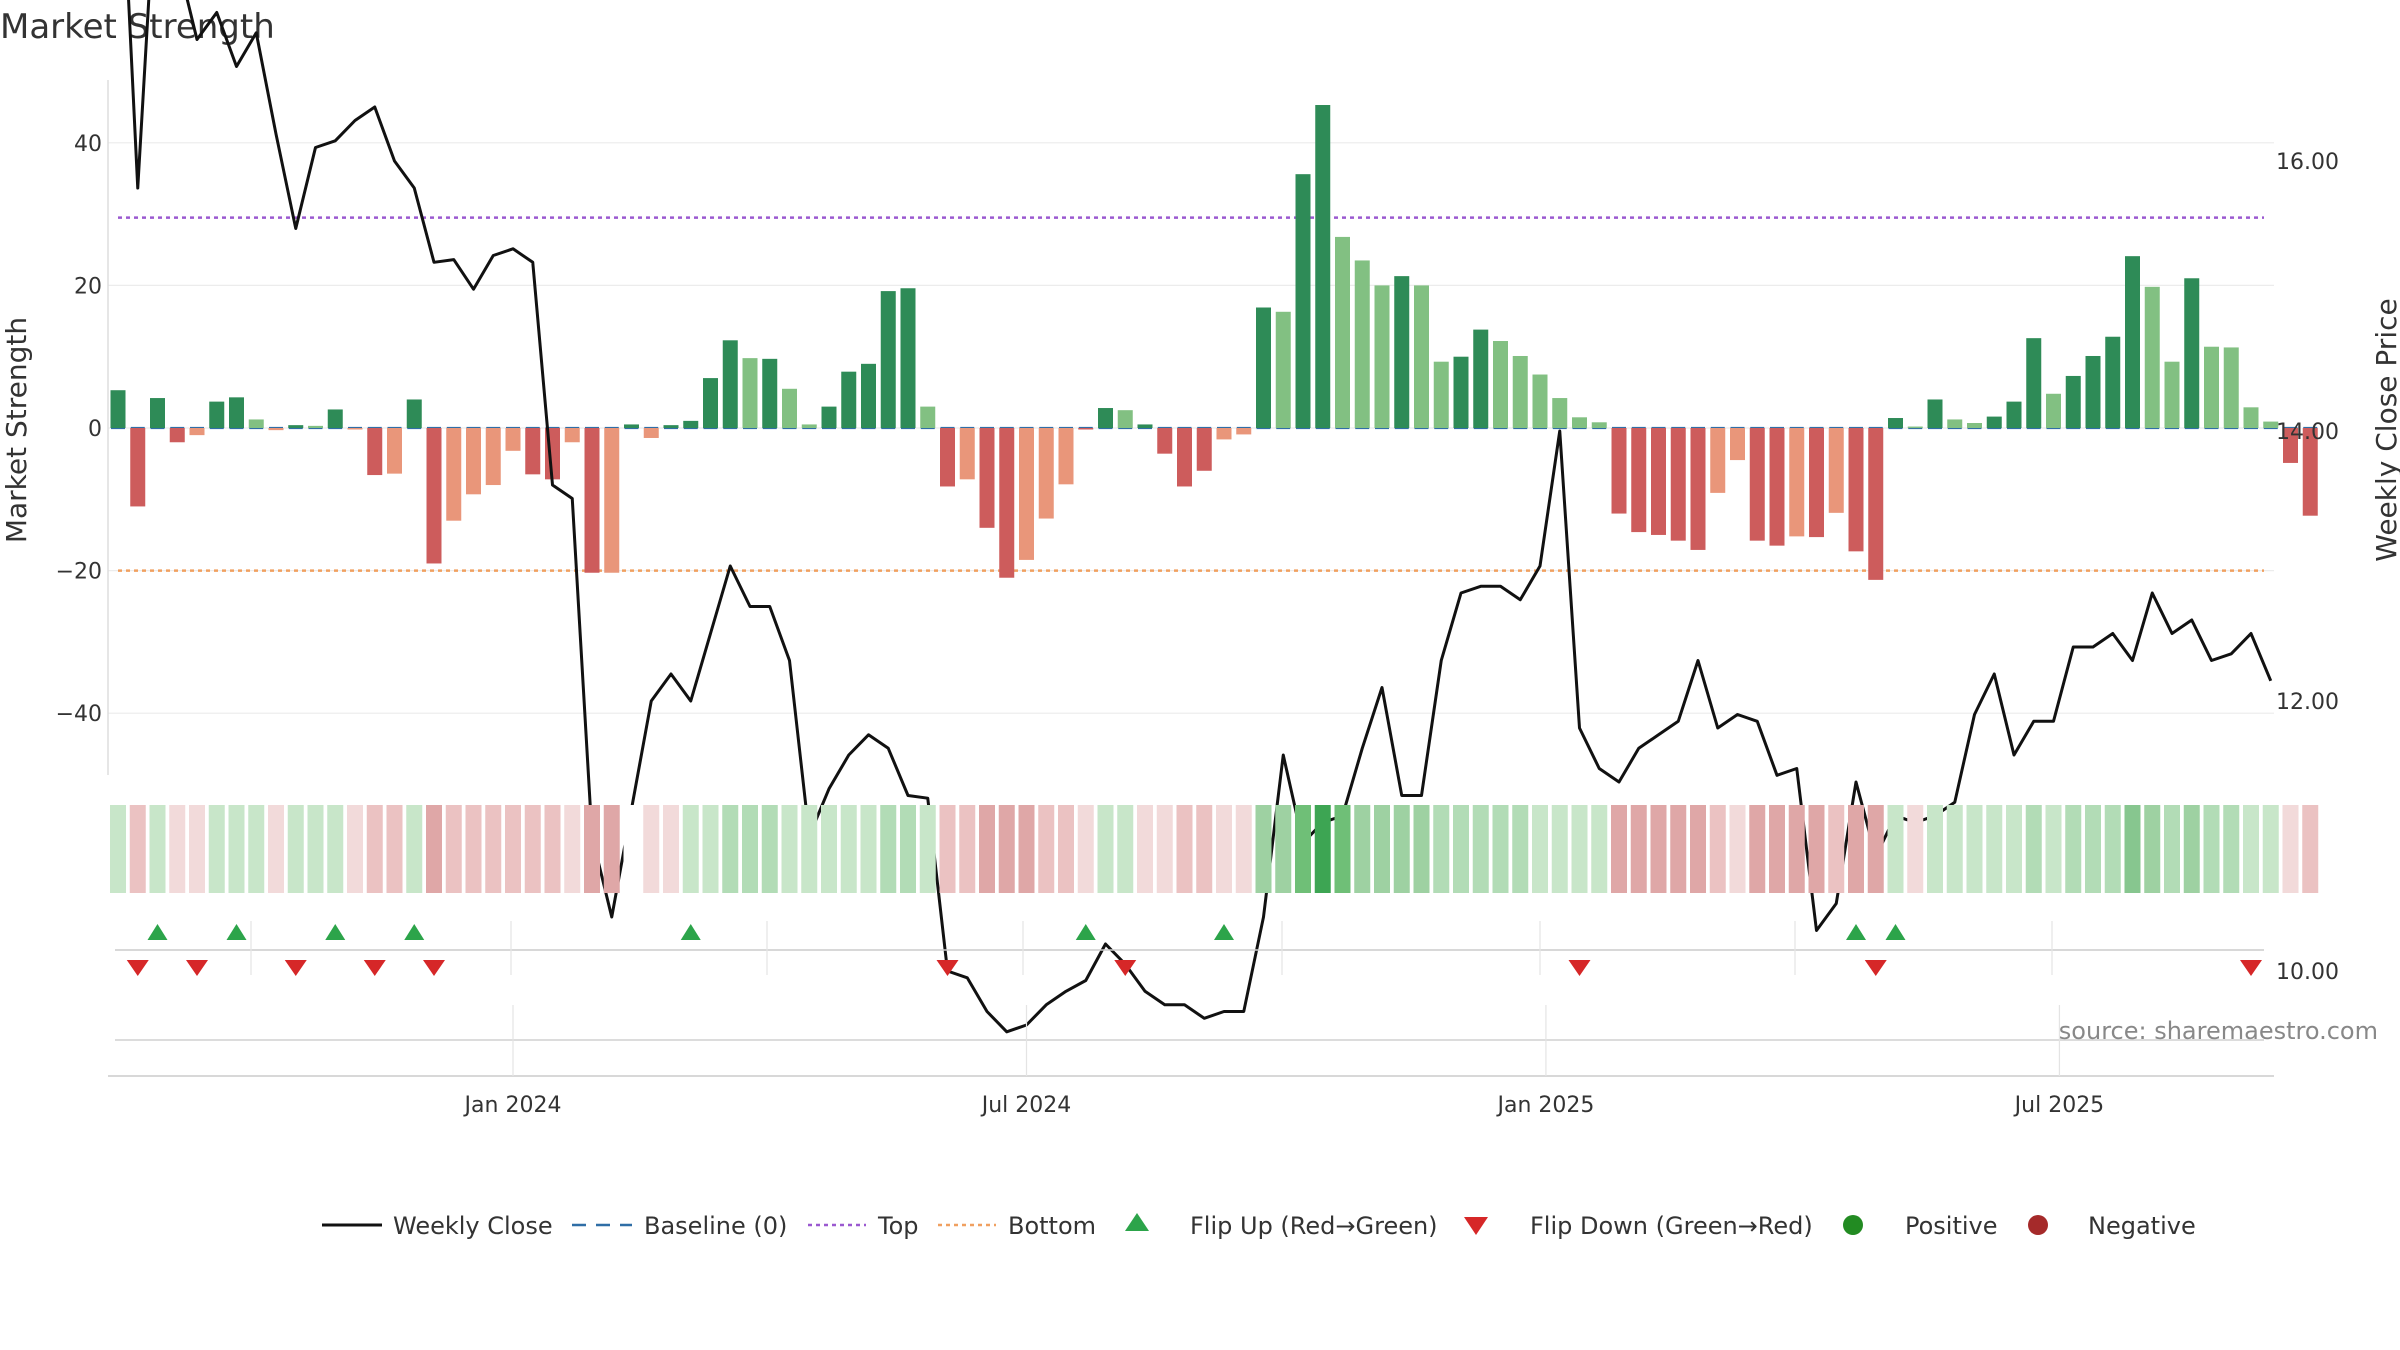 The height and width of the screenshot is (1350, 2400). I want to click on legend-triangle-down-icon, so click(1476, 1226).